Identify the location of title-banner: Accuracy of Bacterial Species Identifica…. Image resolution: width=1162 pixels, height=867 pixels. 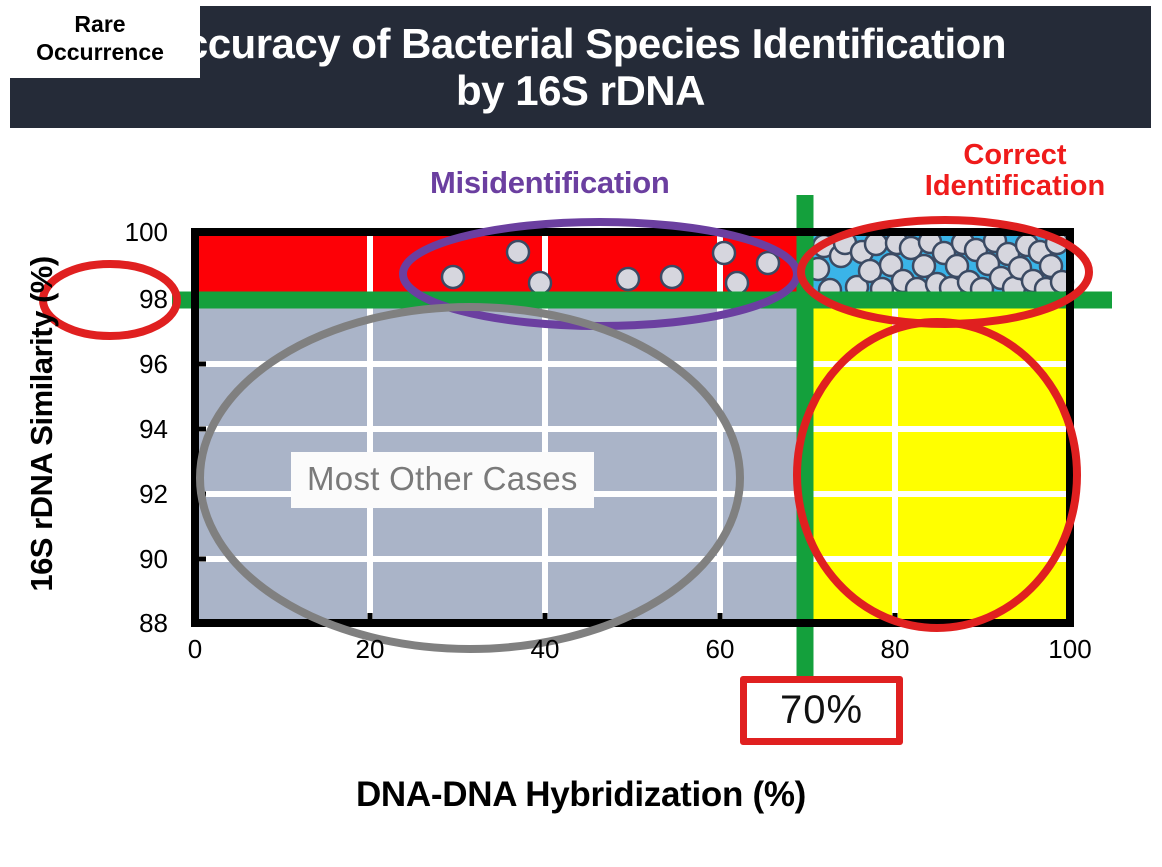
(580, 67).